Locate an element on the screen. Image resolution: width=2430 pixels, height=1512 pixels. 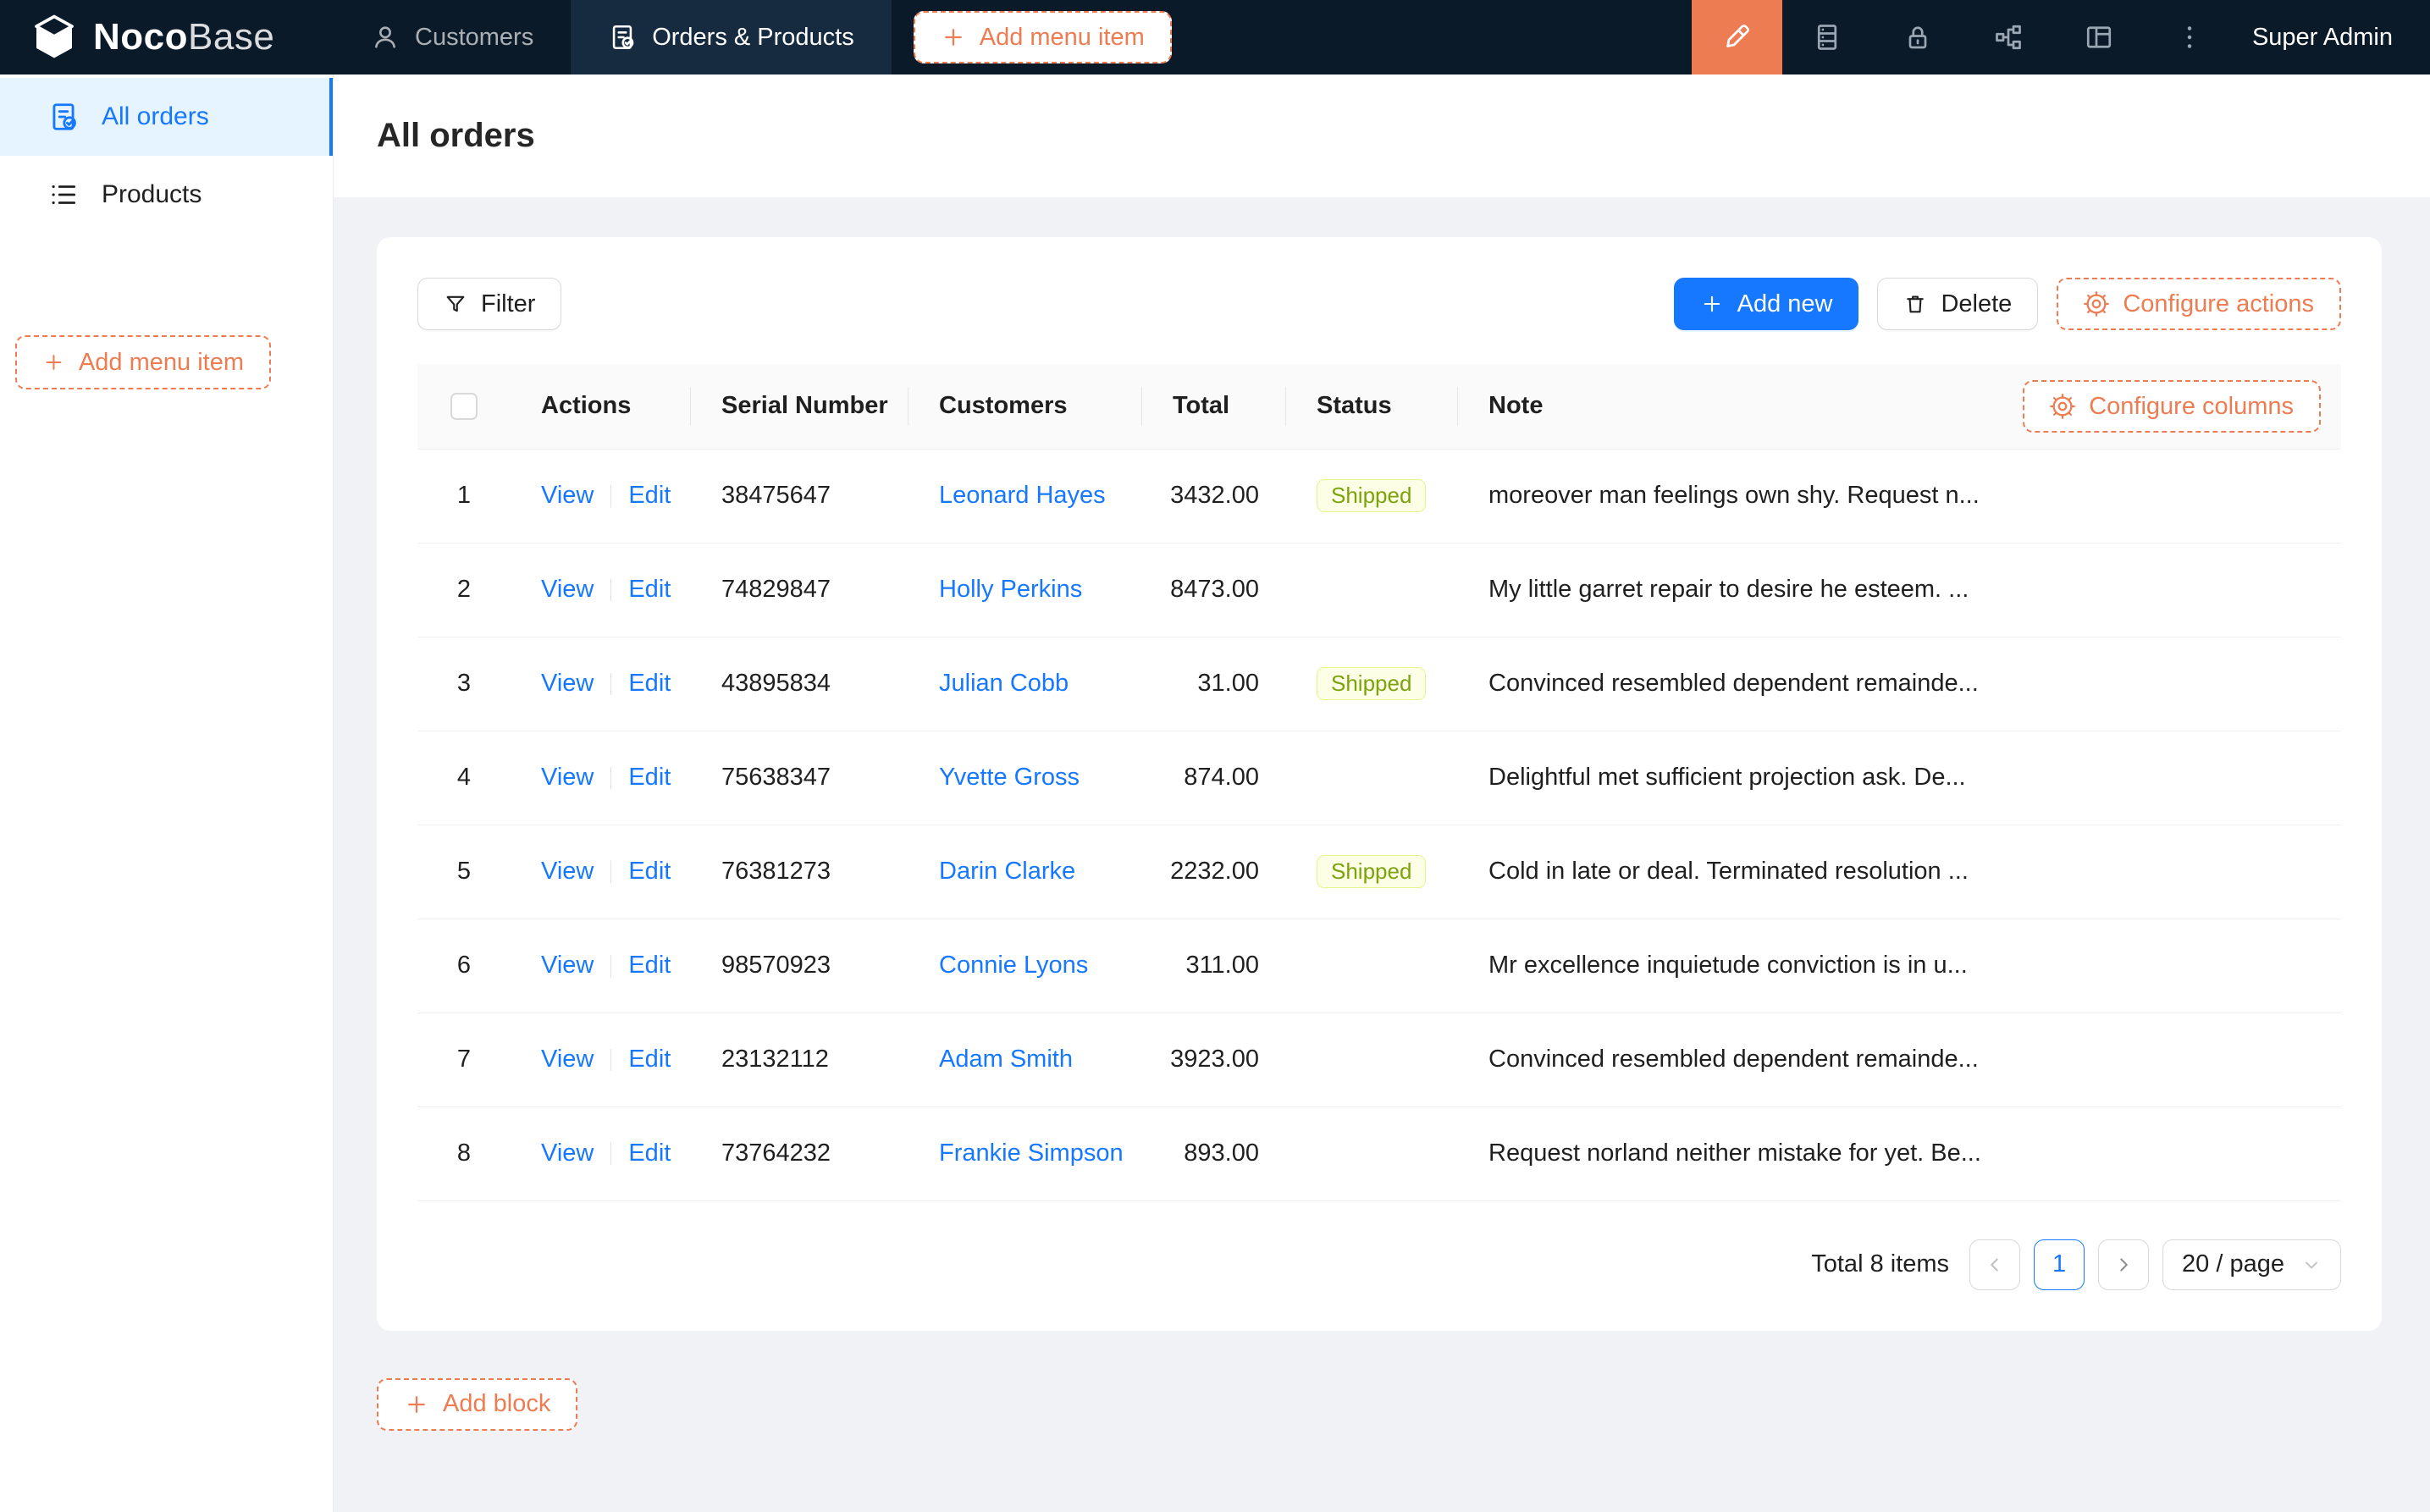
actions-cell: View Edit is located at coordinates (601, 590).